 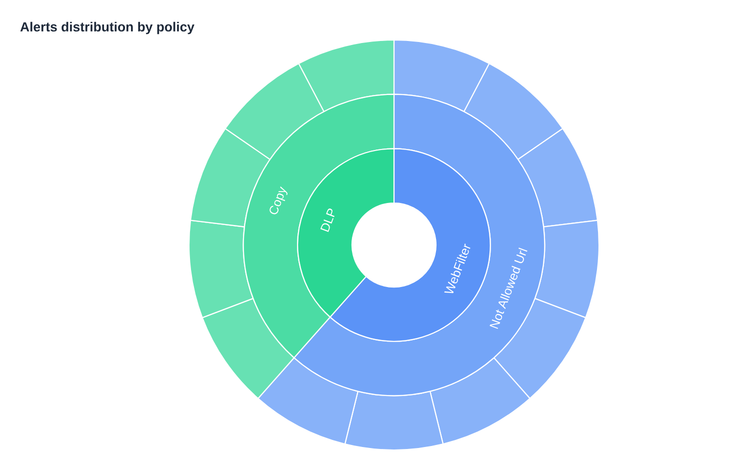 What do you see at coordinates (328, 220) in the screenshot?
I see `data-label: DLP` at bounding box center [328, 220].